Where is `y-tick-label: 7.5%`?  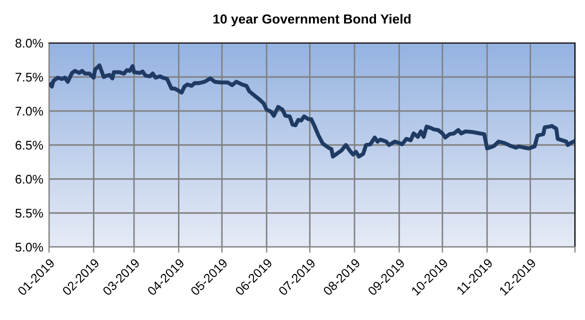 y-tick-label: 7.5% is located at coordinates (29, 77).